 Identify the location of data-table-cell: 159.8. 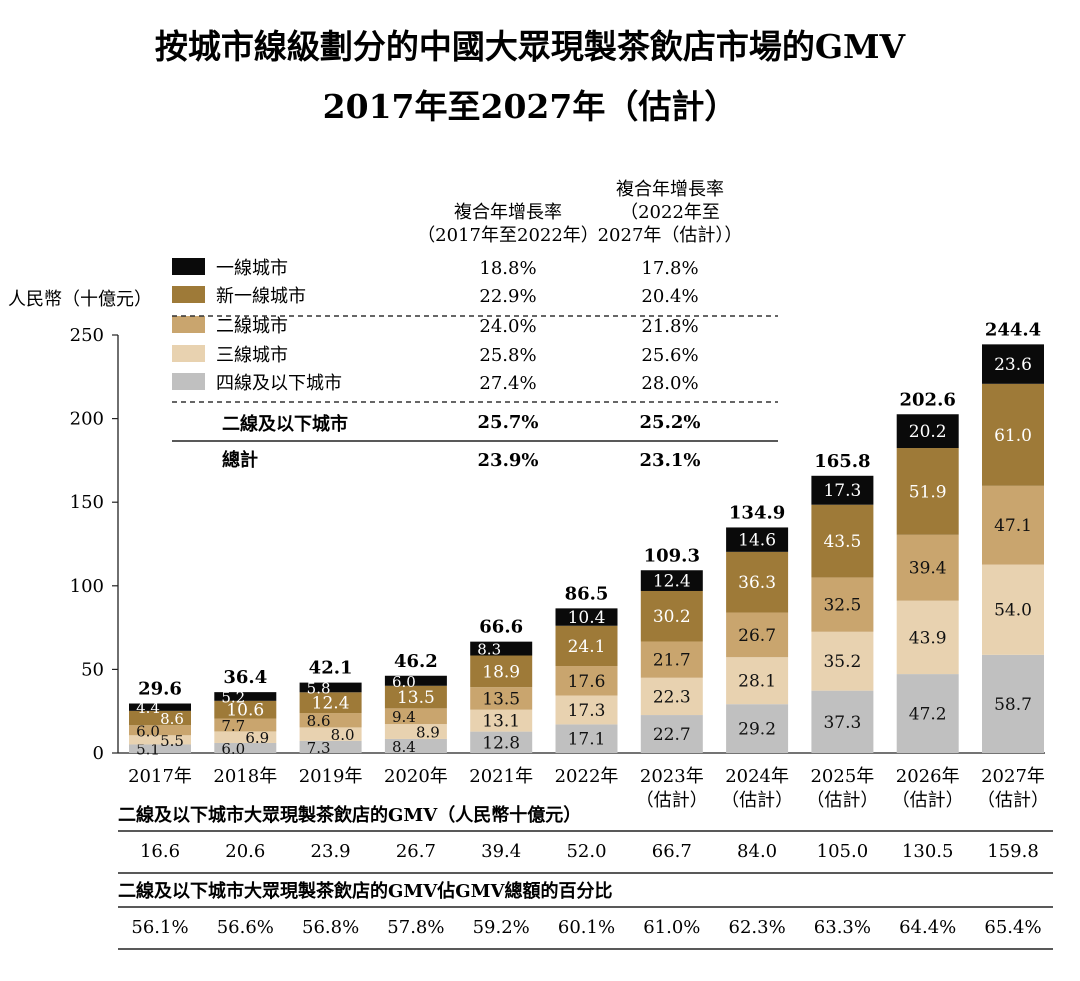
(1013, 851).